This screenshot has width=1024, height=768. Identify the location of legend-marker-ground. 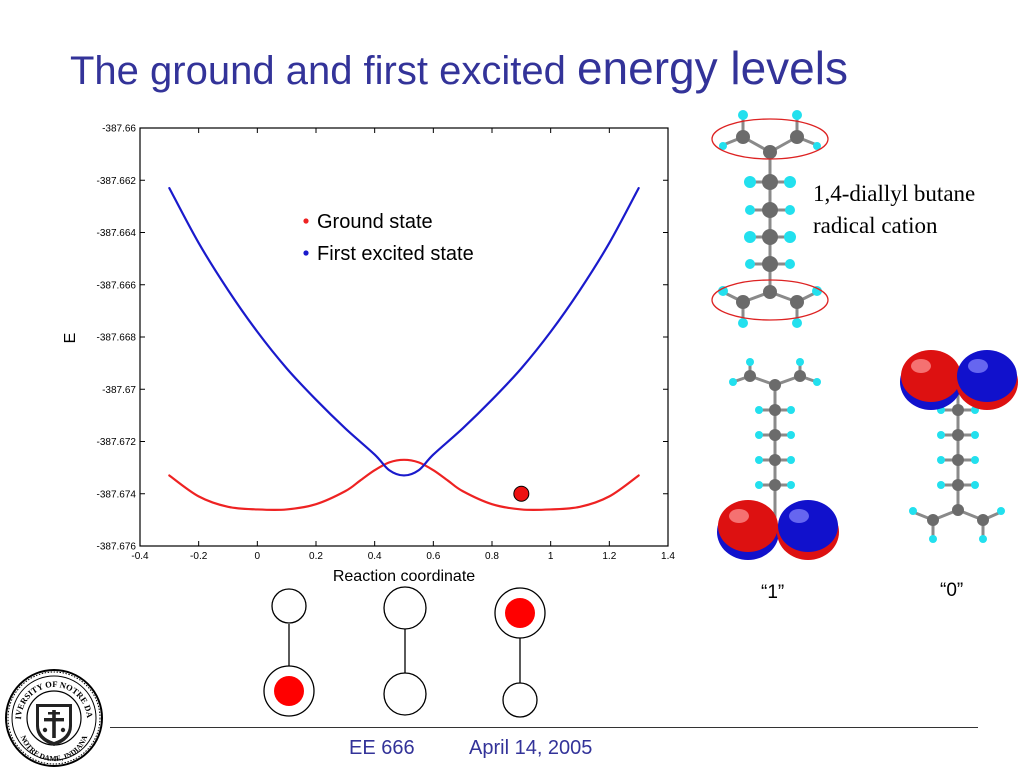
(306, 221).